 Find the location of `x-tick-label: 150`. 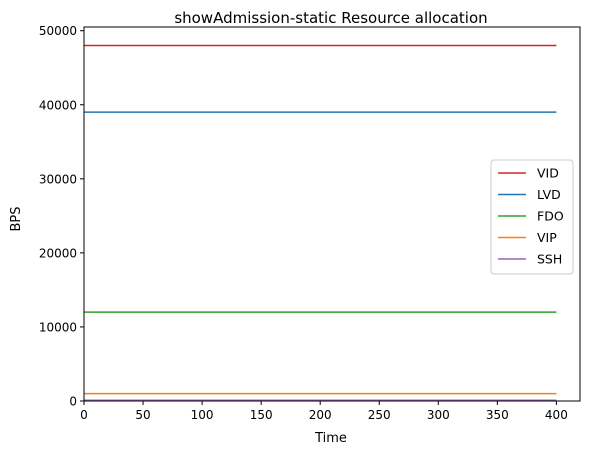

x-tick-label: 150 is located at coordinates (261, 415).